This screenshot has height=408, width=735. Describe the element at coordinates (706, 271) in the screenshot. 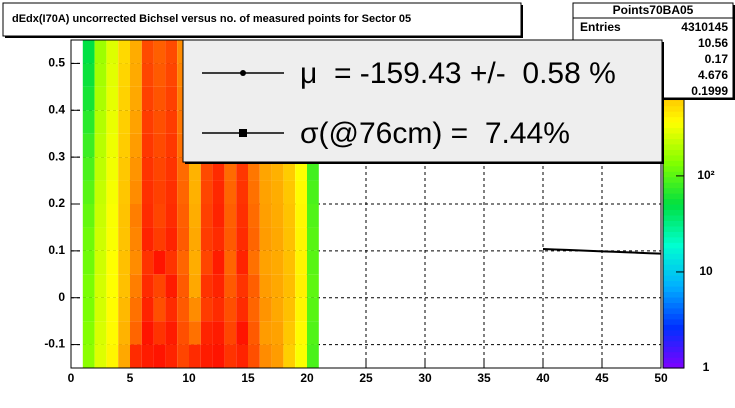

I see `z-tick-label: 10` at that location.